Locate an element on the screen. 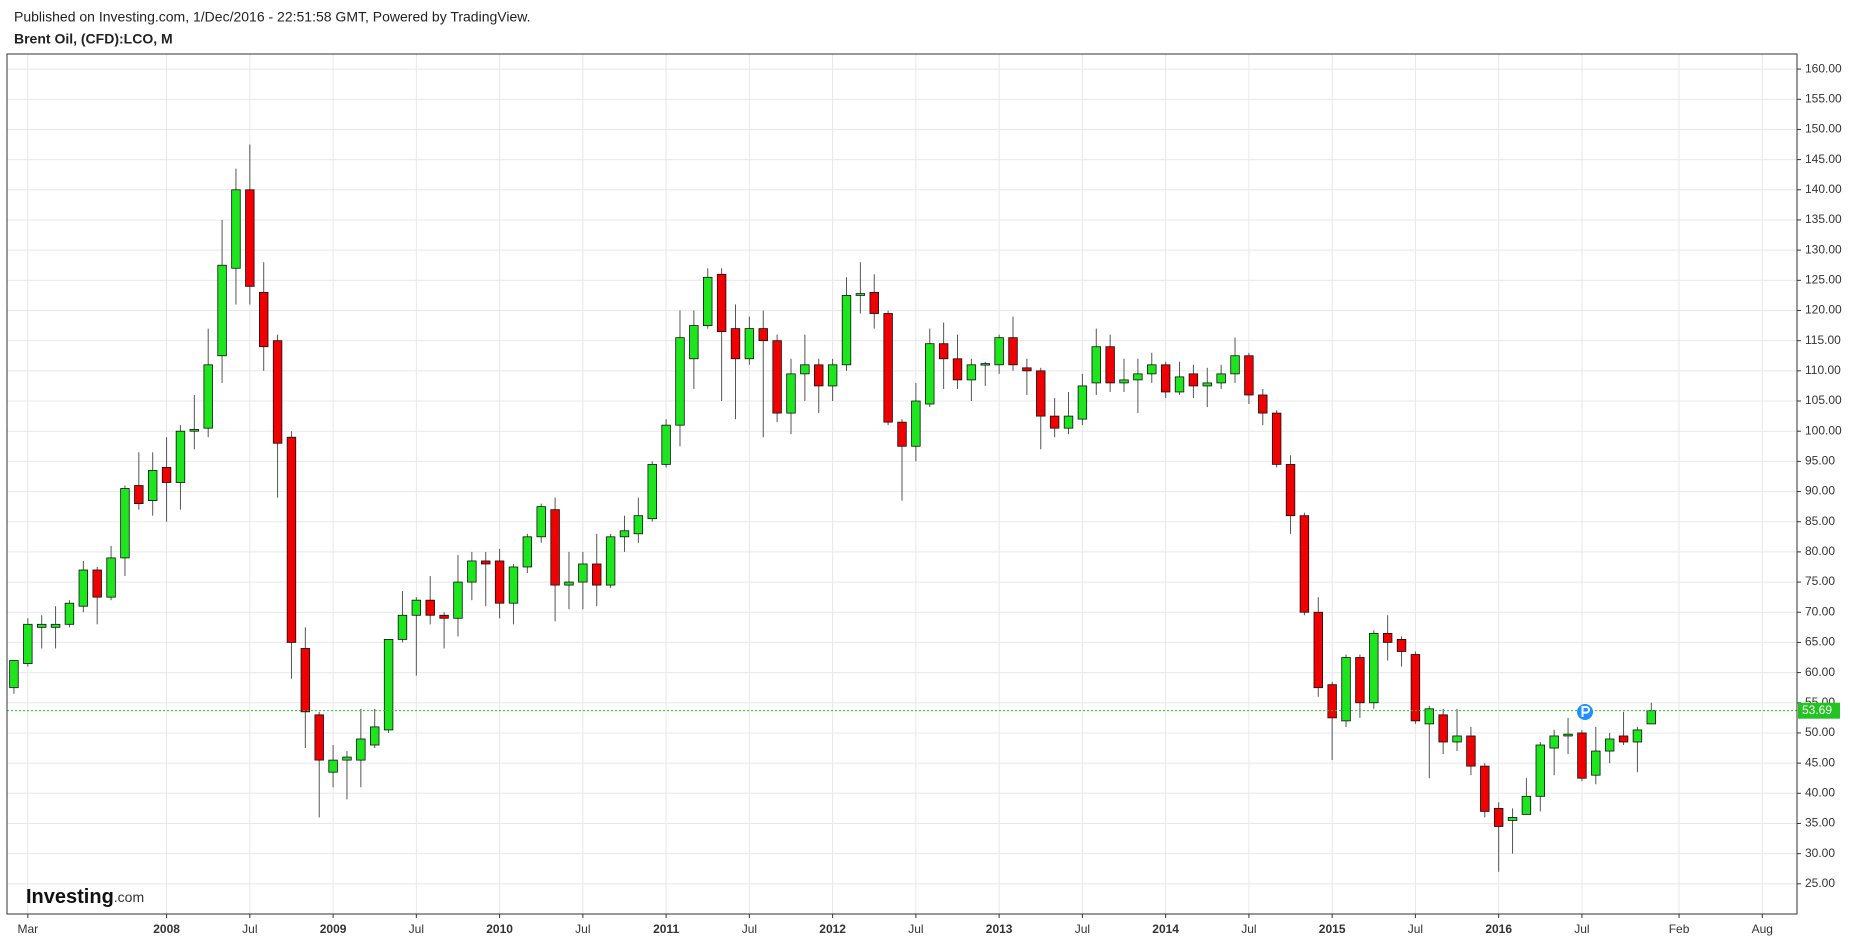 This screenshot has height=941, width=1851. last-price-badge is located at coordinates (1819, 710).